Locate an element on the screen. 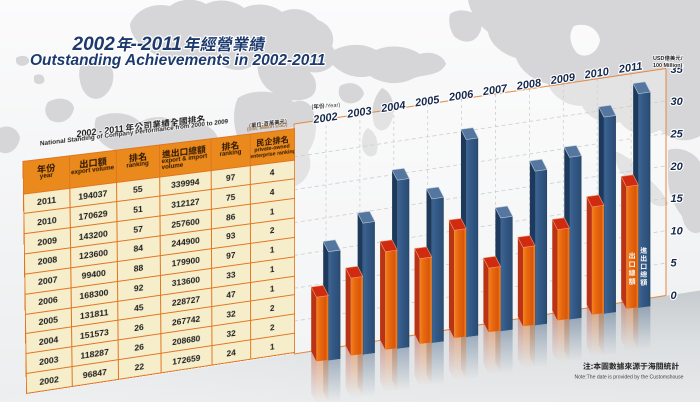 The height and width of the screenshot is (402, 700). svg-text: 2008 is located at coordinates (529, 85).